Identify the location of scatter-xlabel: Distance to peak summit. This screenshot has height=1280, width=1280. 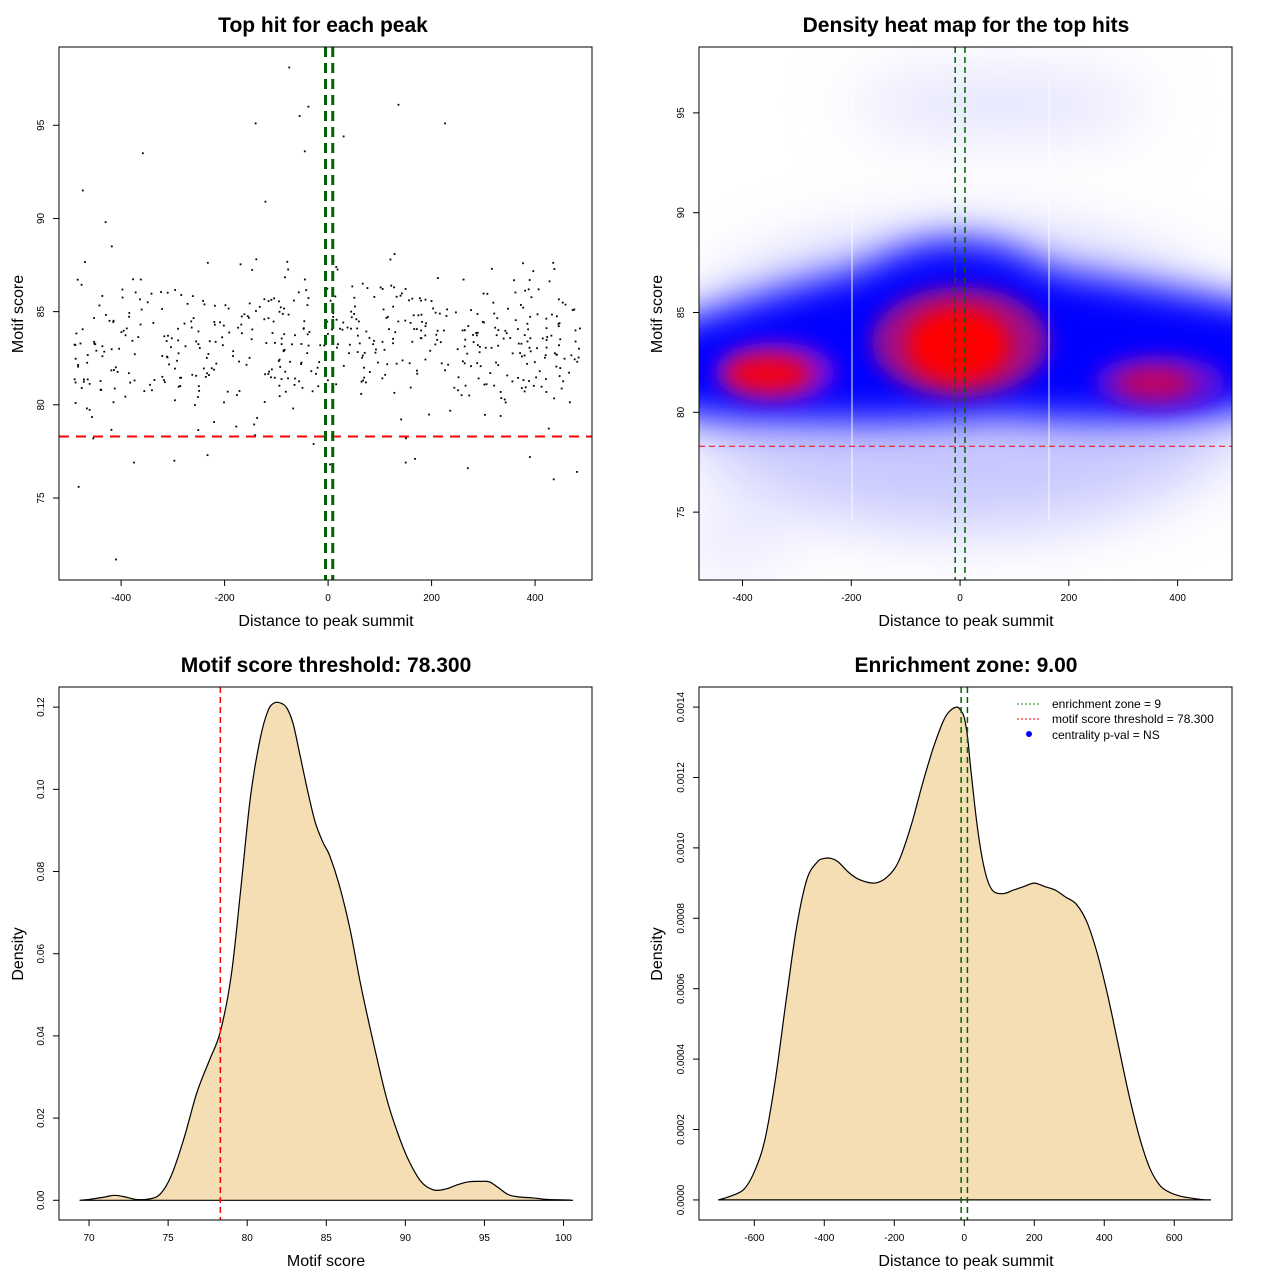
(326, 621).